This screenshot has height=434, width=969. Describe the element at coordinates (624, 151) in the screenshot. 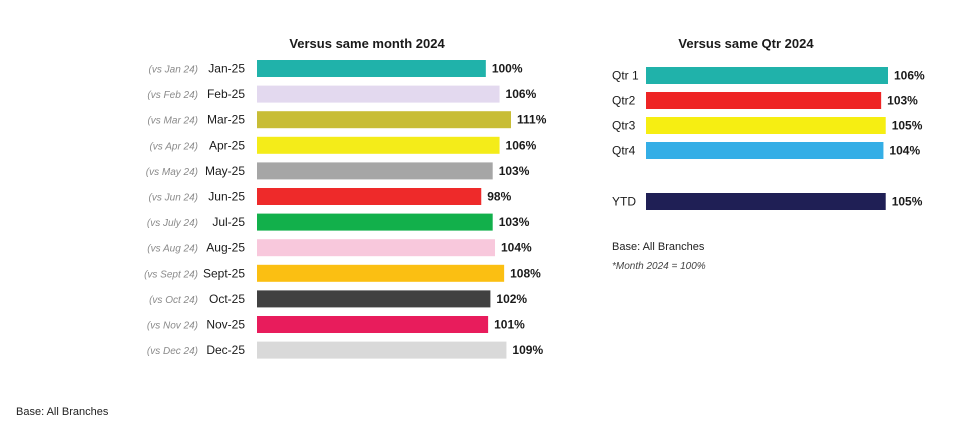

I see `category-label: Qtr4` at that location.